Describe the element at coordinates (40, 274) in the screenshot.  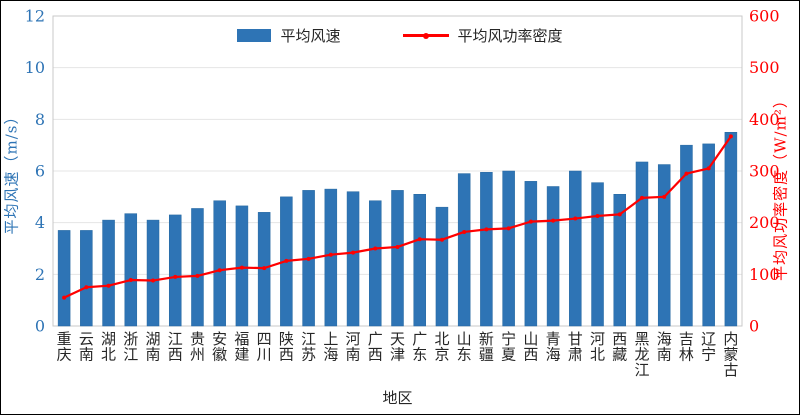
I see `y-tick-label-left: 2` at that location.